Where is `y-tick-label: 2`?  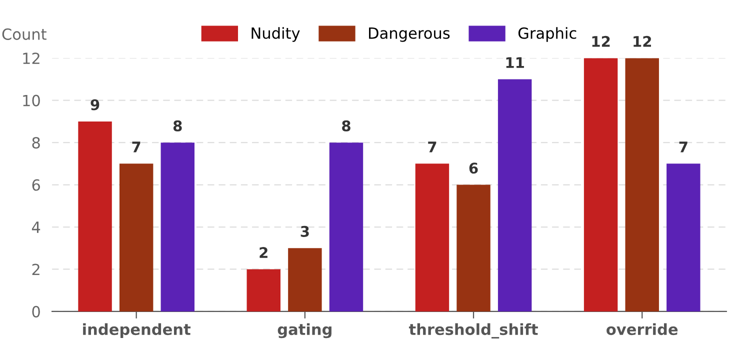 y-tick-label: 2 is located at coordinates (36, 270).